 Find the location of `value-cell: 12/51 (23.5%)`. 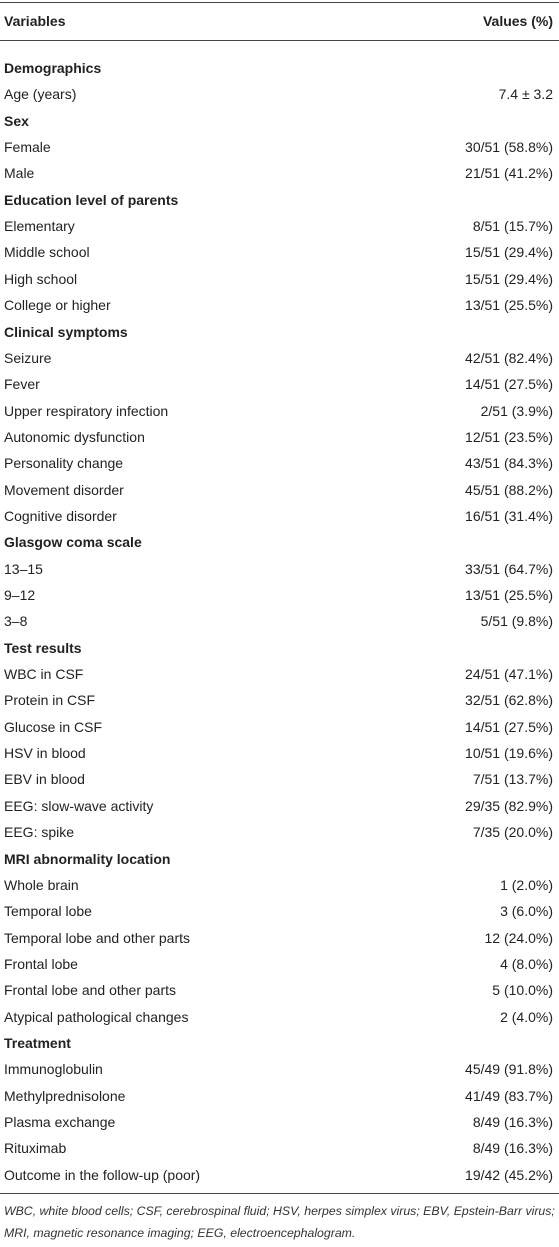

value-cell: 12/51 (23.5%) is located at coordinates (509, 436).